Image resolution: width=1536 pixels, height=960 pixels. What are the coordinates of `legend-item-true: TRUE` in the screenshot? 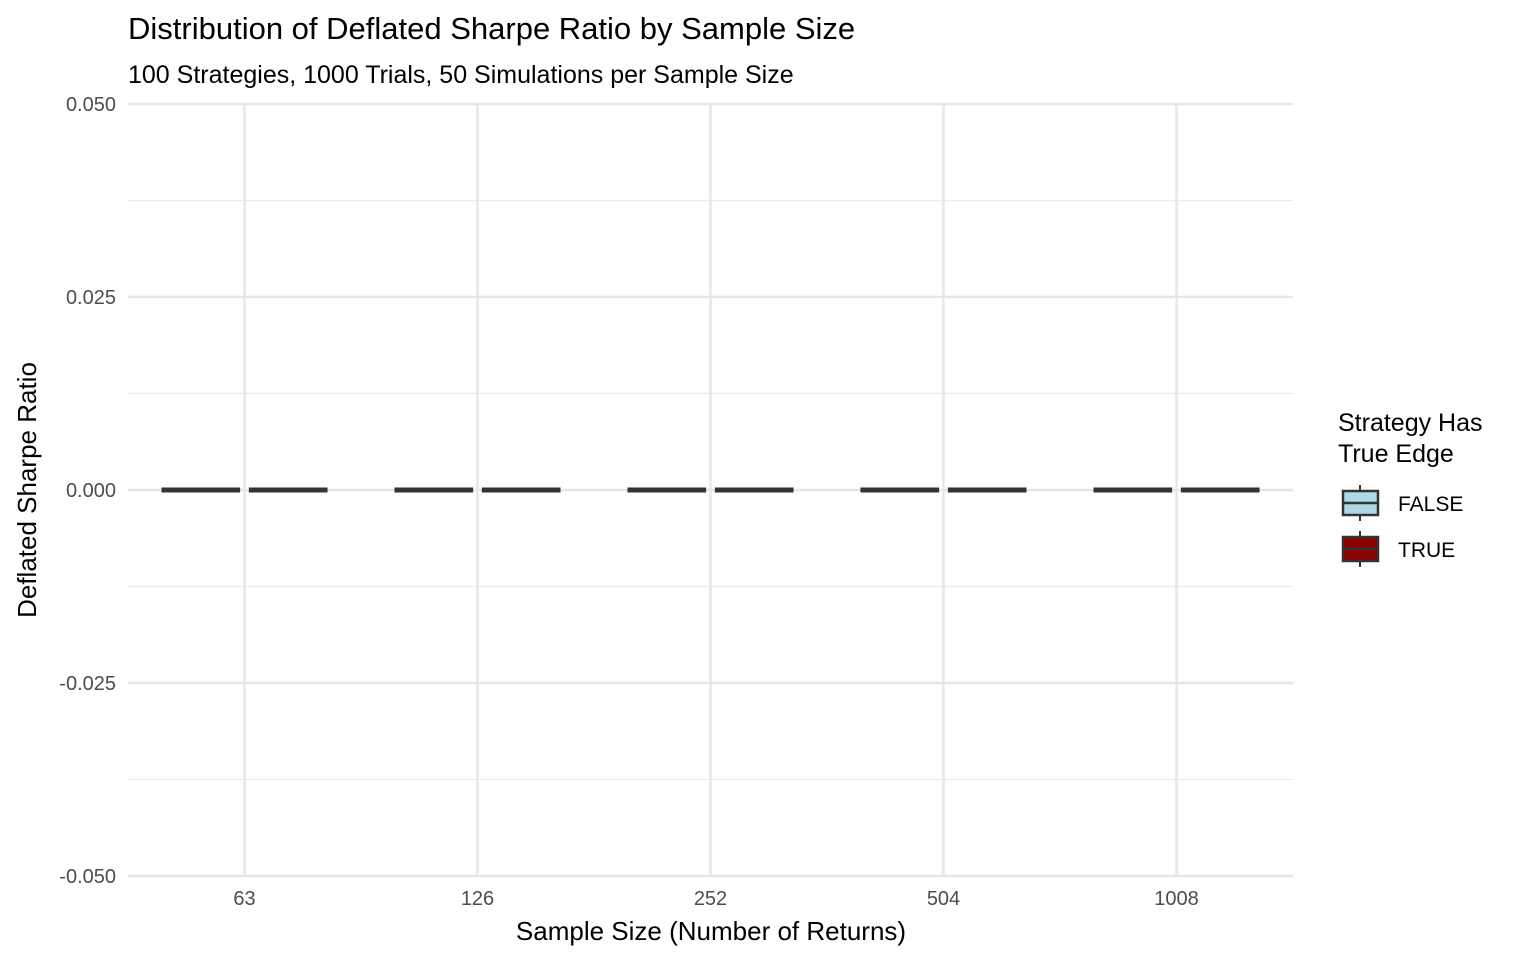 It's located at (1398, 549).